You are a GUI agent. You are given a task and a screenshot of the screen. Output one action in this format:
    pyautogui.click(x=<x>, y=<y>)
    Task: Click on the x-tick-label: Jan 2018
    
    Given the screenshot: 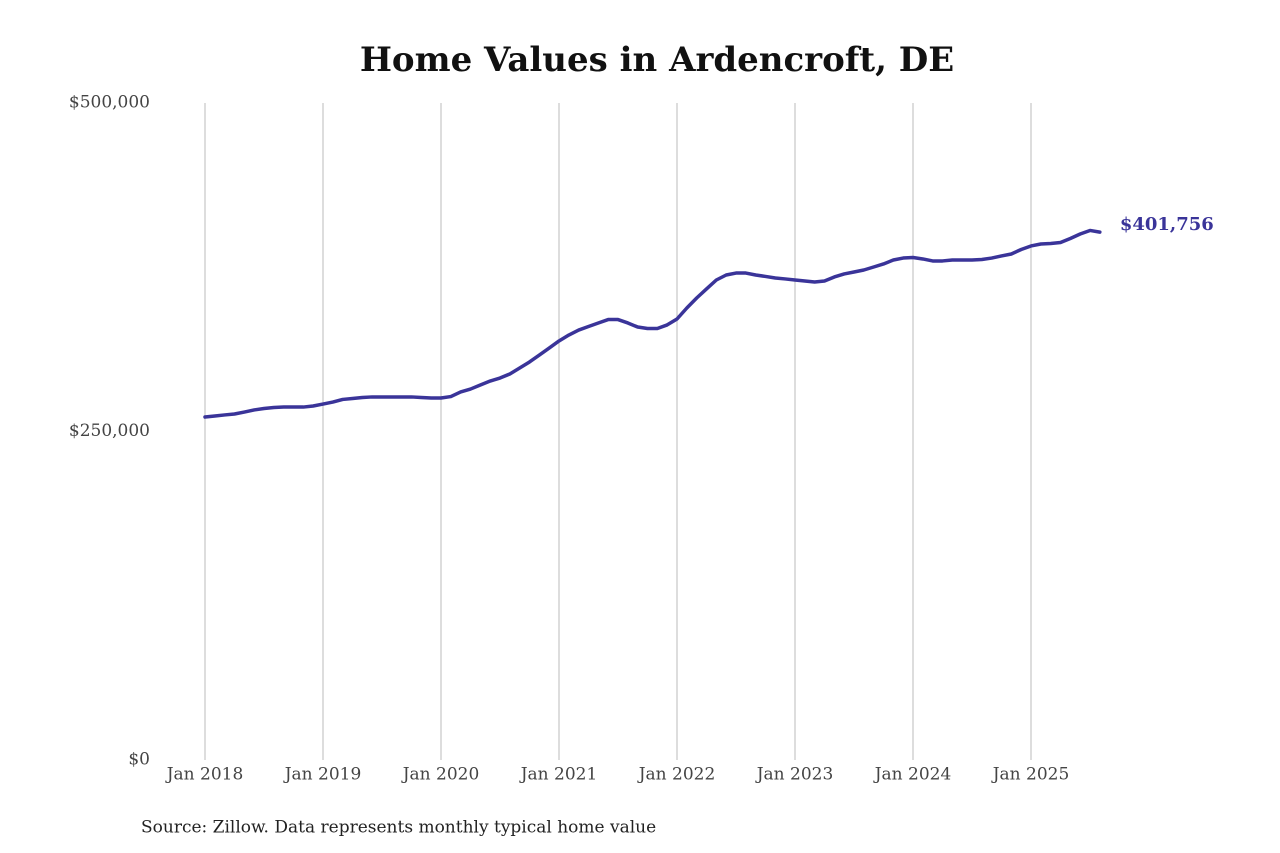 What is the action you would take?
    pyautogui.click(x=204, y=775)
    